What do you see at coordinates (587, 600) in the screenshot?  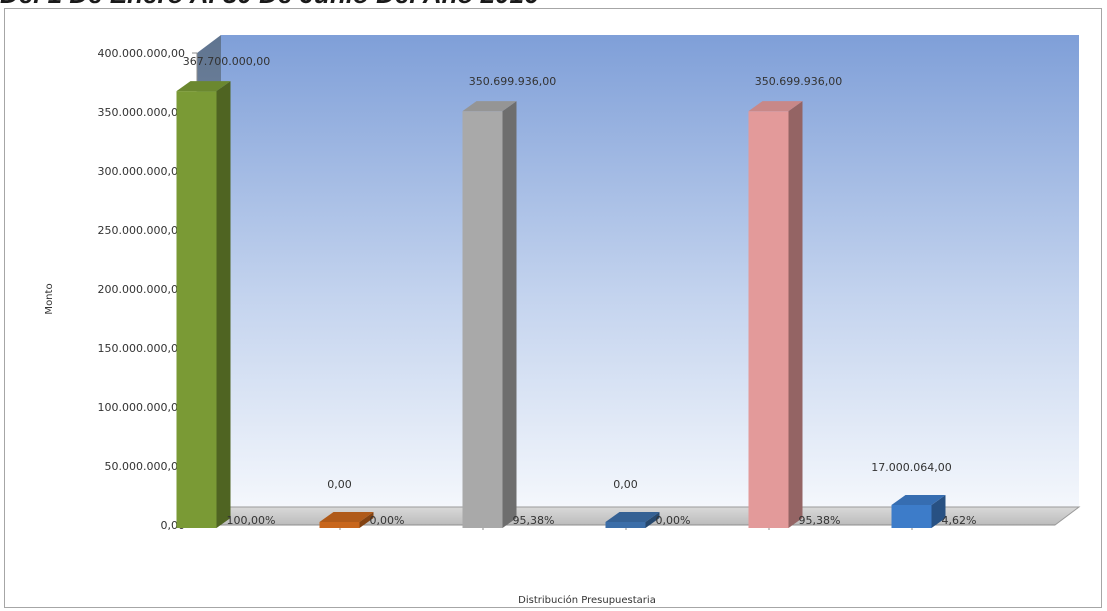 I see `x-axis-title: Distribución Presupuestaria` at bounding box center [587, 600].